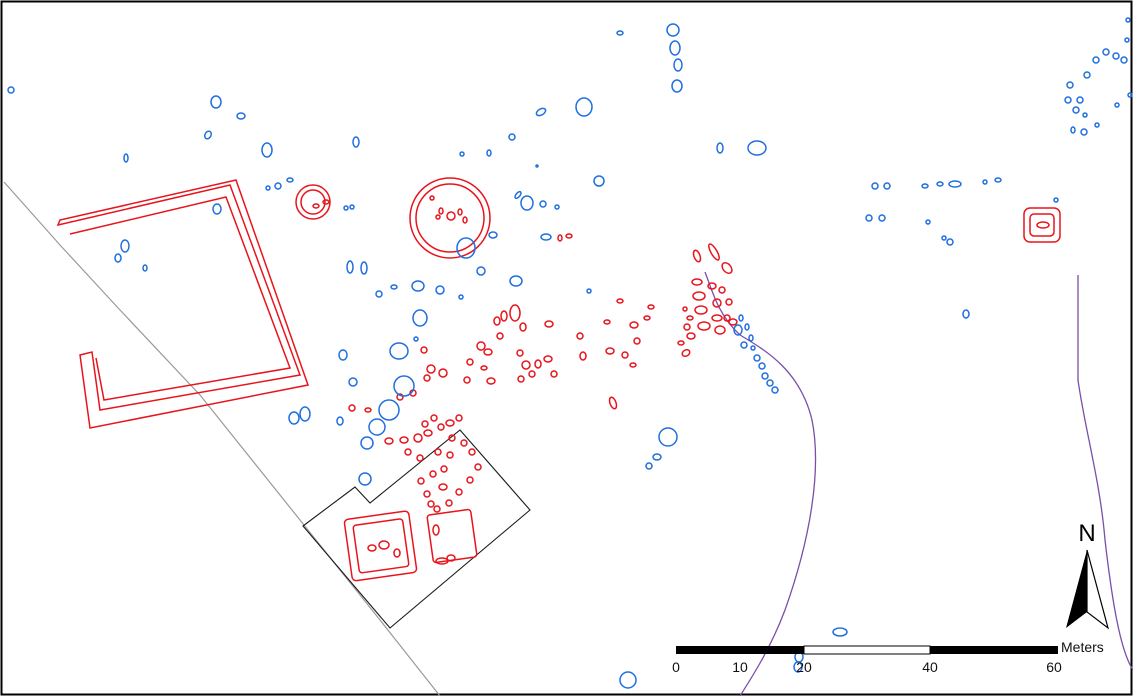  Describe the element at coordinates (1088, 575) in the screenshot. I see `north-arrow-icon: N` at that location.